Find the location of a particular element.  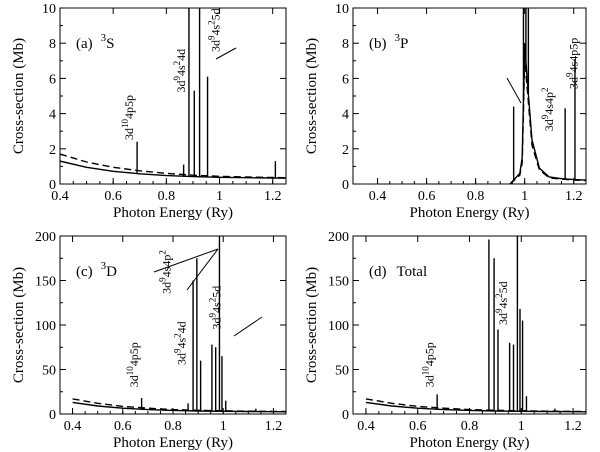

panel-d-xtick-label: 0.8 is located at coordinates (470, 426).